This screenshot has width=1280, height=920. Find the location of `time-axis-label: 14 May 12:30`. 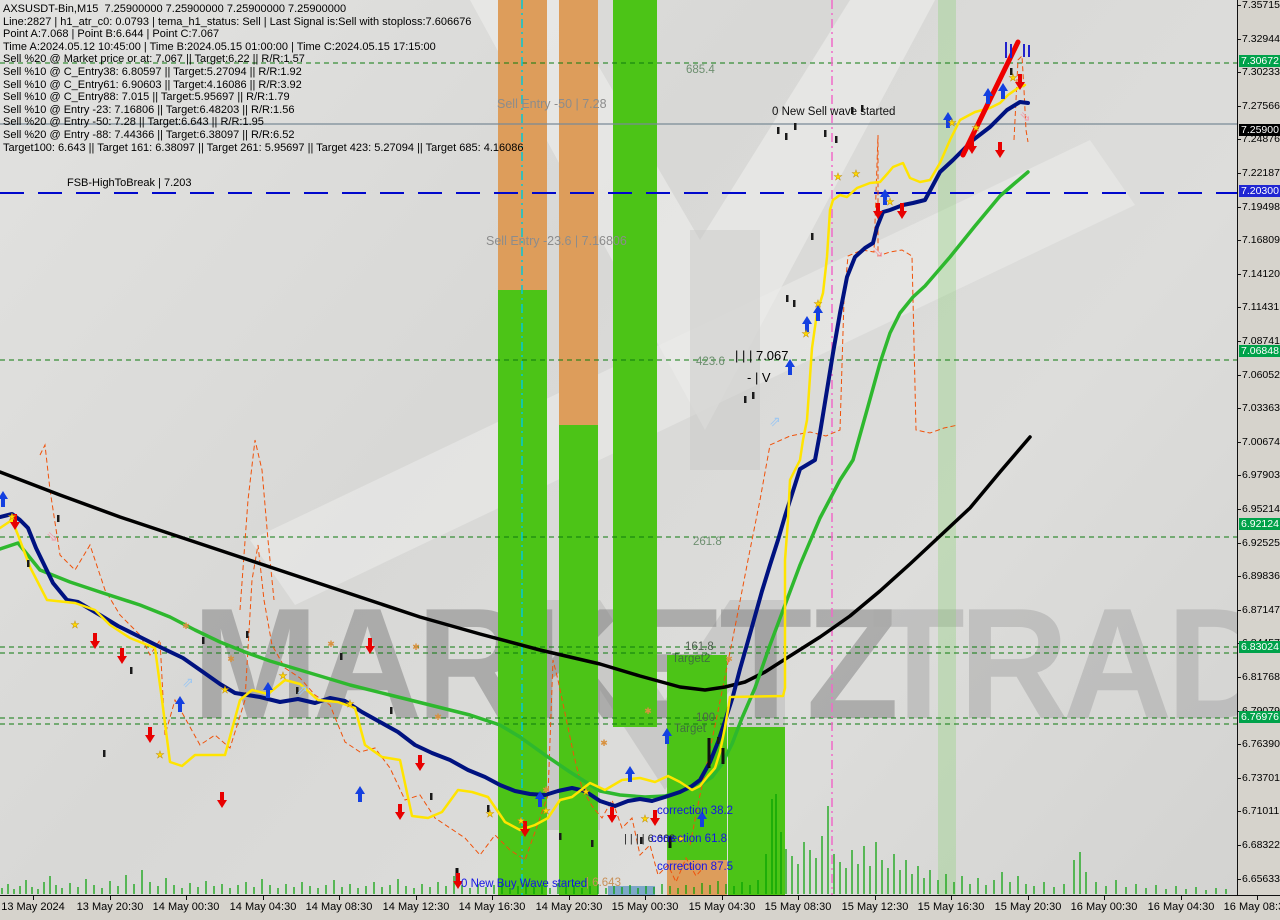

time-axis-label: 14 May 12:30 is located at coordinates (416, 907).